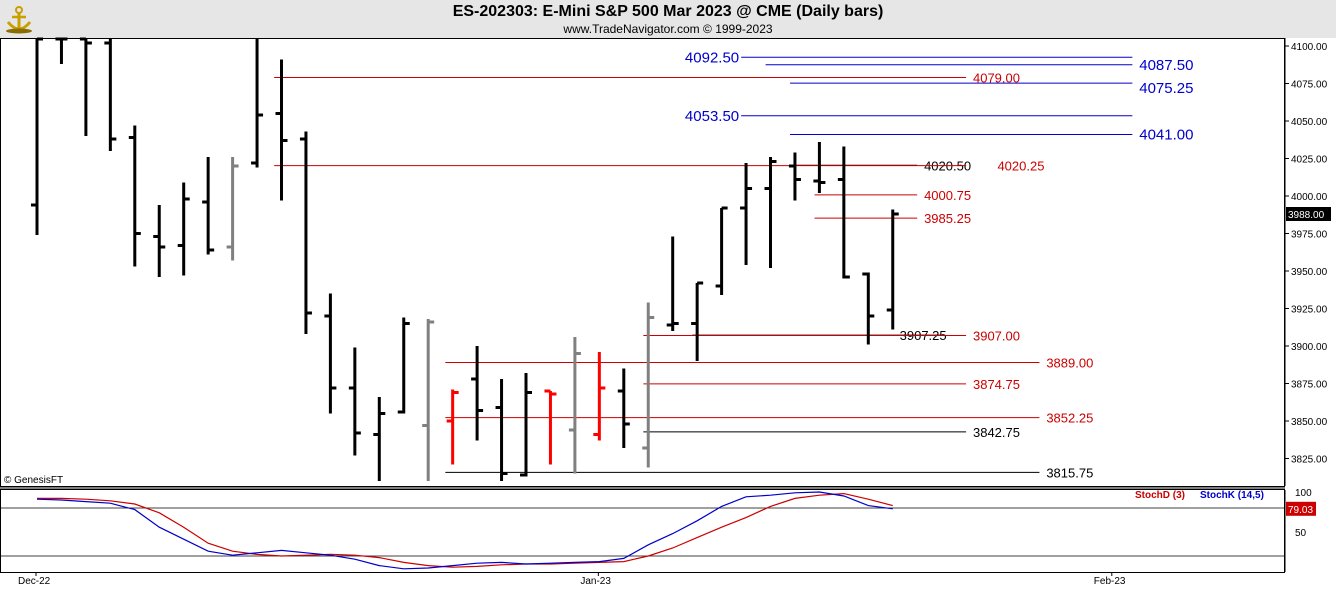 The image size is (1336, 591). I want to click on stoch-line-d, so click(465, 530).